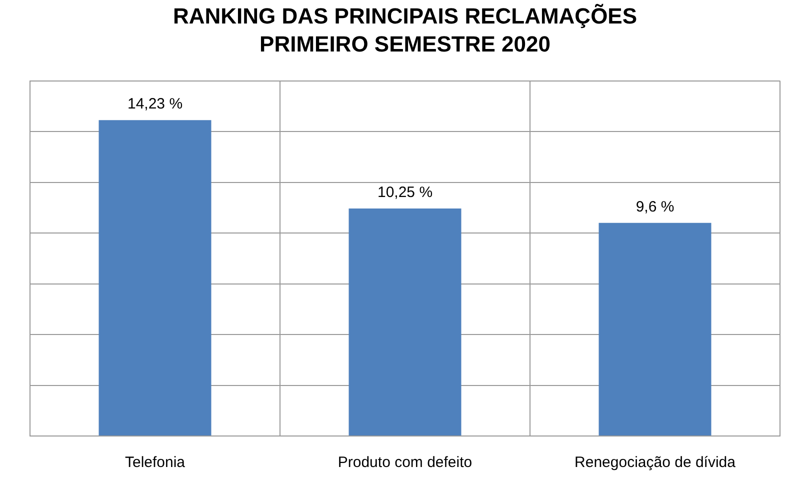 The image size is (800, 500). Describe the element at coordinates (655, 207) in the screenshot. I see `data-label: 9,6 %` at that location.